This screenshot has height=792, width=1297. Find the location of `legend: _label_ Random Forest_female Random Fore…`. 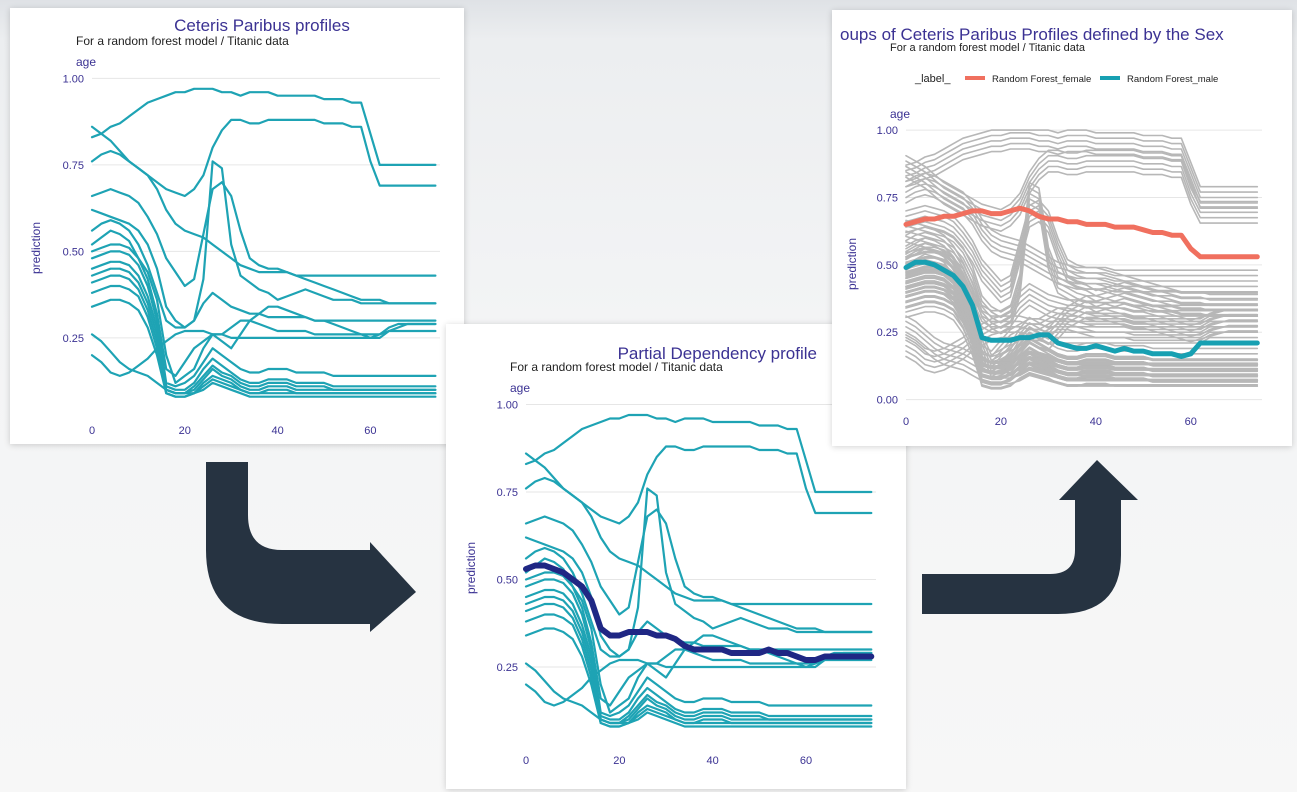

legend: _label_ Random Forest_female Random Fore… is located at coordinates (1066, 79).